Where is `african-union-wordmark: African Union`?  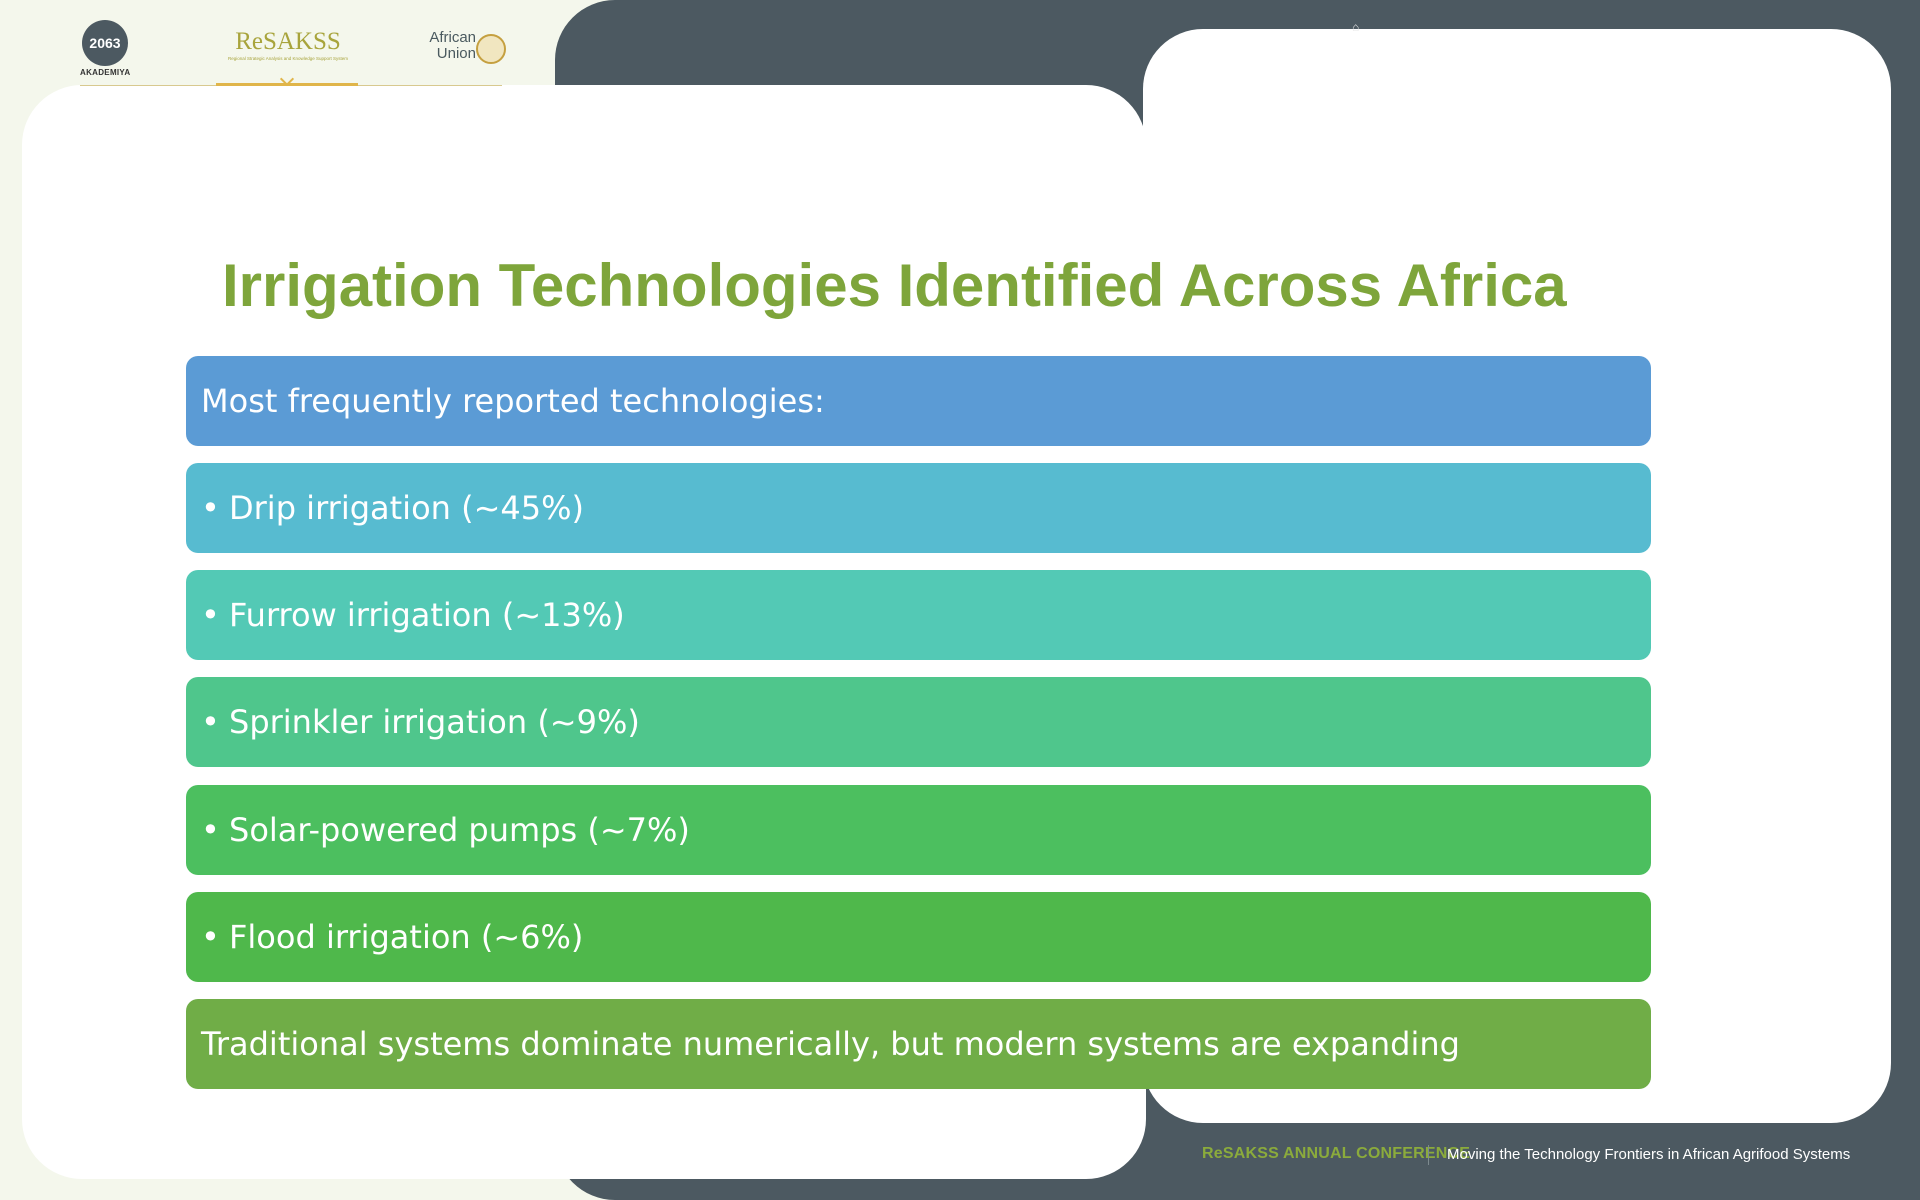 african-union-wordmark: African Union is located at coordinates (448, 46).